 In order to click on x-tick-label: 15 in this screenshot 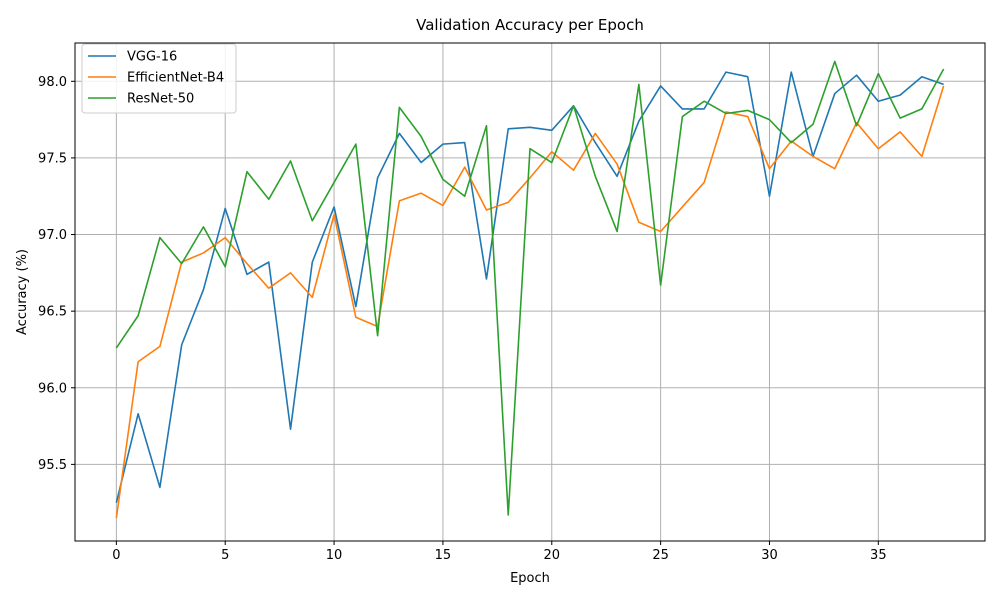, I will do `click(443, 555)`.